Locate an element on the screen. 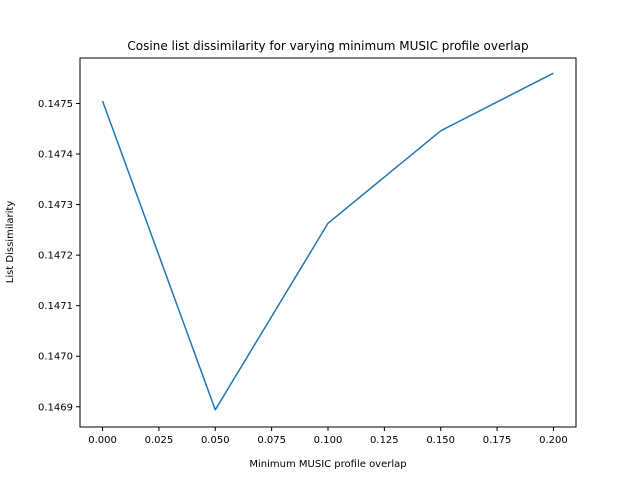 Image resolution: width=640 pixels, height=480 pixels. x-tick-label: 0.125 is located at coordinates (384, 440).